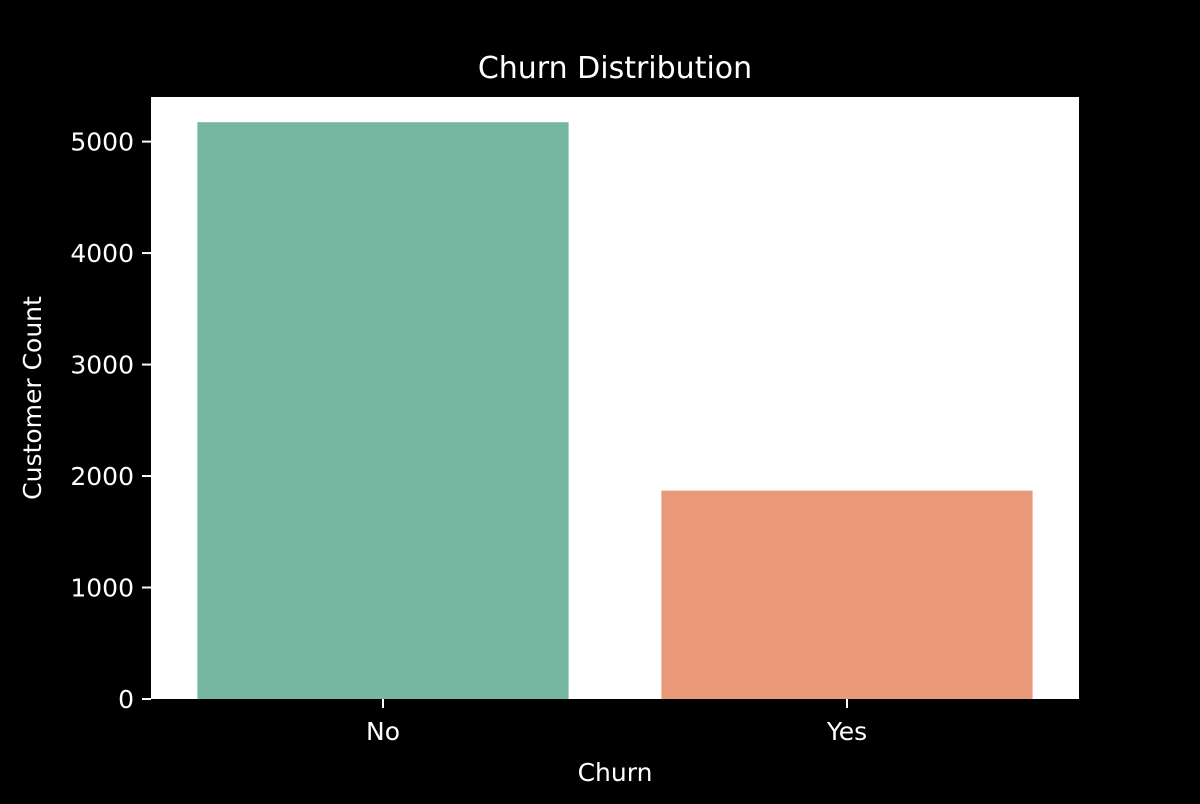 The width and height of the screenshot is (1200, 804). I want to click on y-axis-label: Customer Count, so click(32, 398).